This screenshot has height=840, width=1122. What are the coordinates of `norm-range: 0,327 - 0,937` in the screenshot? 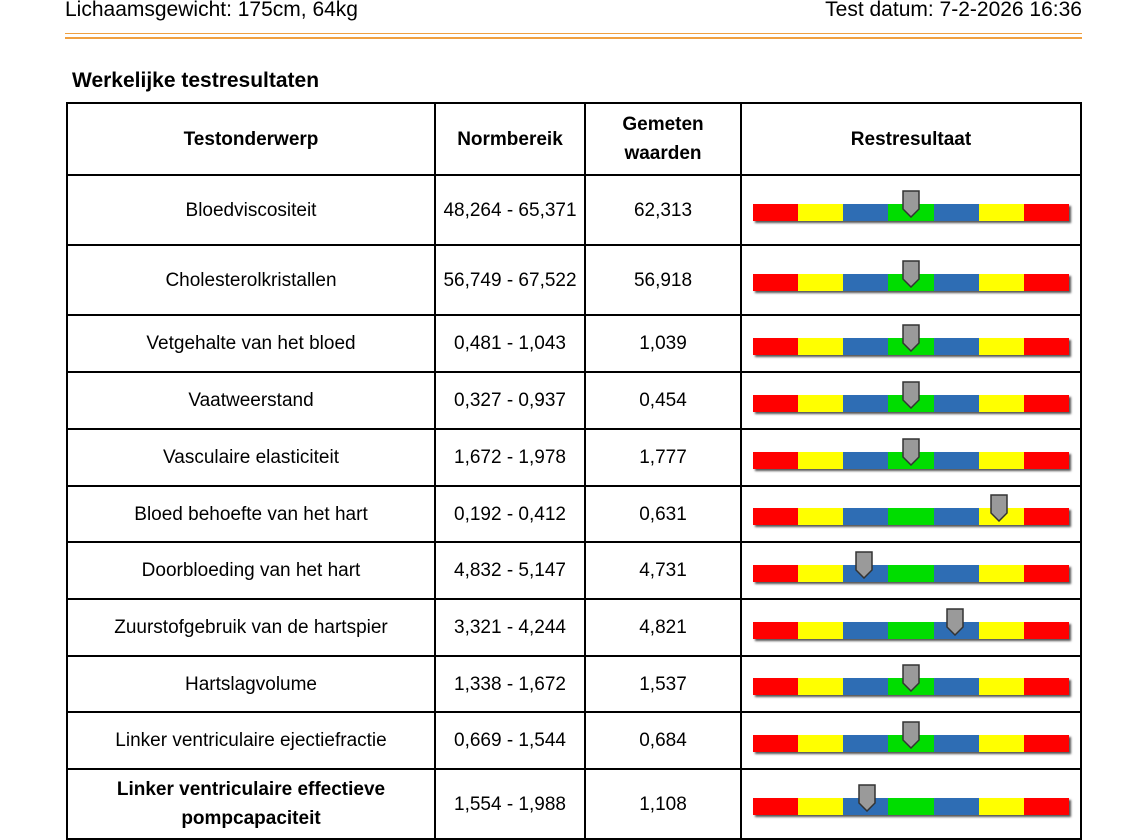 It's located at (510, 400).